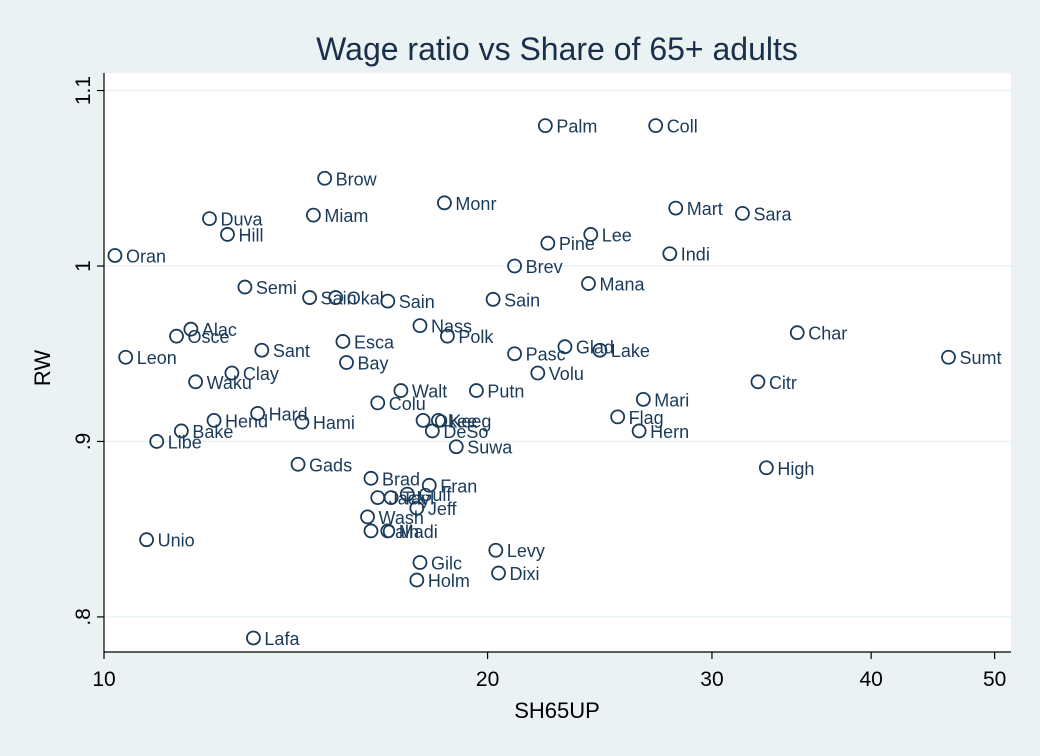 The image size is (1040, 756). Describe the element at coordinates (276, 288) in the screenshot. I see `data-point-label: Semi` at that location.